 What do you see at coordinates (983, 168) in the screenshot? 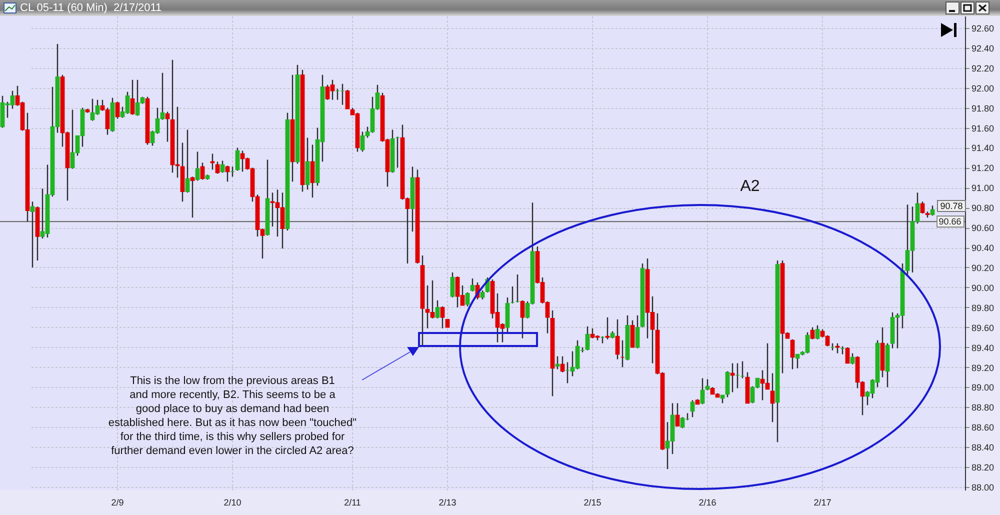
I see `y-tick-label: 91.20` at bounding box center [983, 168].